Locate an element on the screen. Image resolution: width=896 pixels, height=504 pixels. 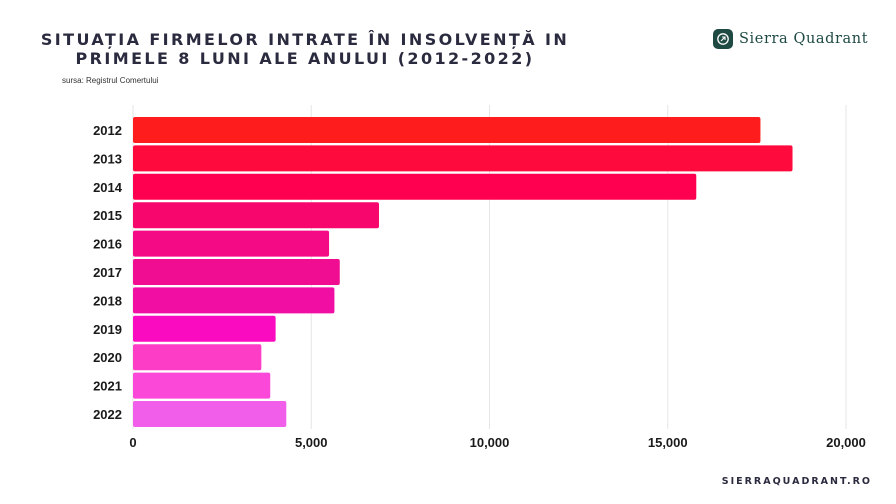
y-tick-label: 2013 is located at coordinates (107, 158).